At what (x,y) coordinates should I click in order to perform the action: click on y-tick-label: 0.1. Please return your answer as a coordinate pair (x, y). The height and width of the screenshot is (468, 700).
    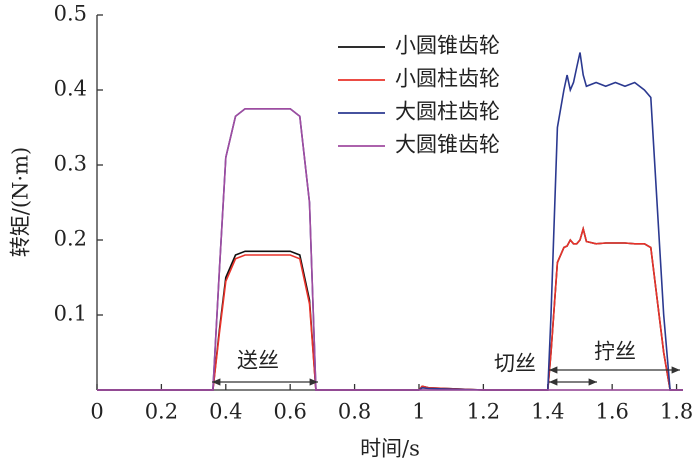
    Looking at the image, I should click on (70, 314).